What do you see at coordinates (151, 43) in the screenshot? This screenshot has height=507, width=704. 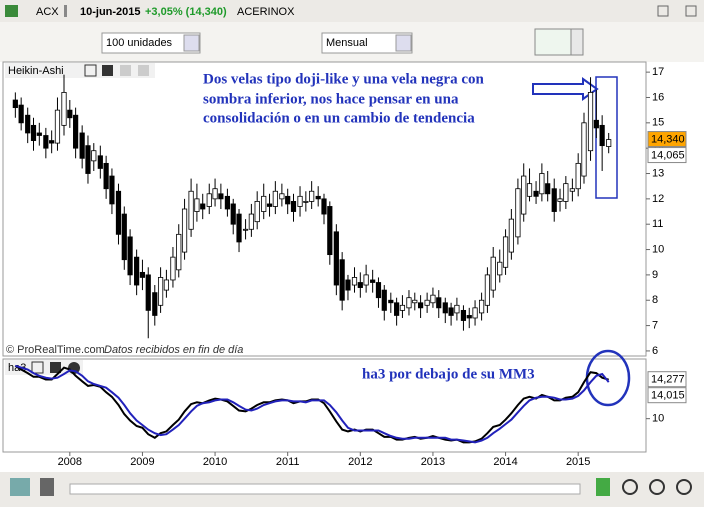 I see `units-dropdown` at bounding box center [151, 43].